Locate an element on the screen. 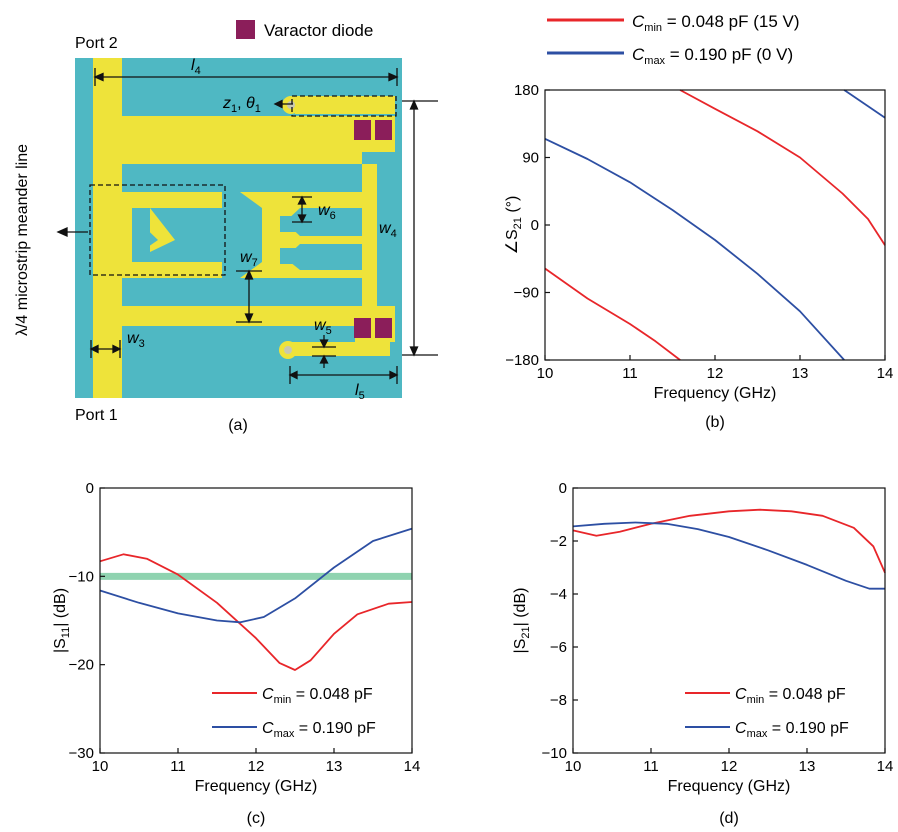  right-connector is located at coordinates (369, 235).